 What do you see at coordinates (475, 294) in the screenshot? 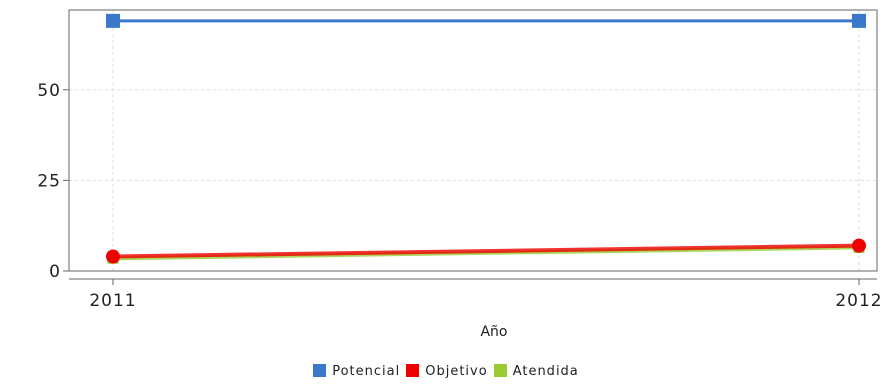
I see `x-axis: 2011 2012` at bounding box center [475, 294].